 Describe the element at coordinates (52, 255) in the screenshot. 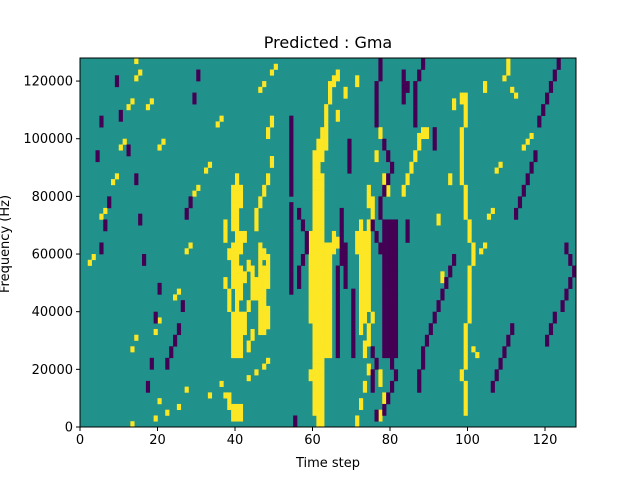

I see `y-tick-label: 60000` at that location.